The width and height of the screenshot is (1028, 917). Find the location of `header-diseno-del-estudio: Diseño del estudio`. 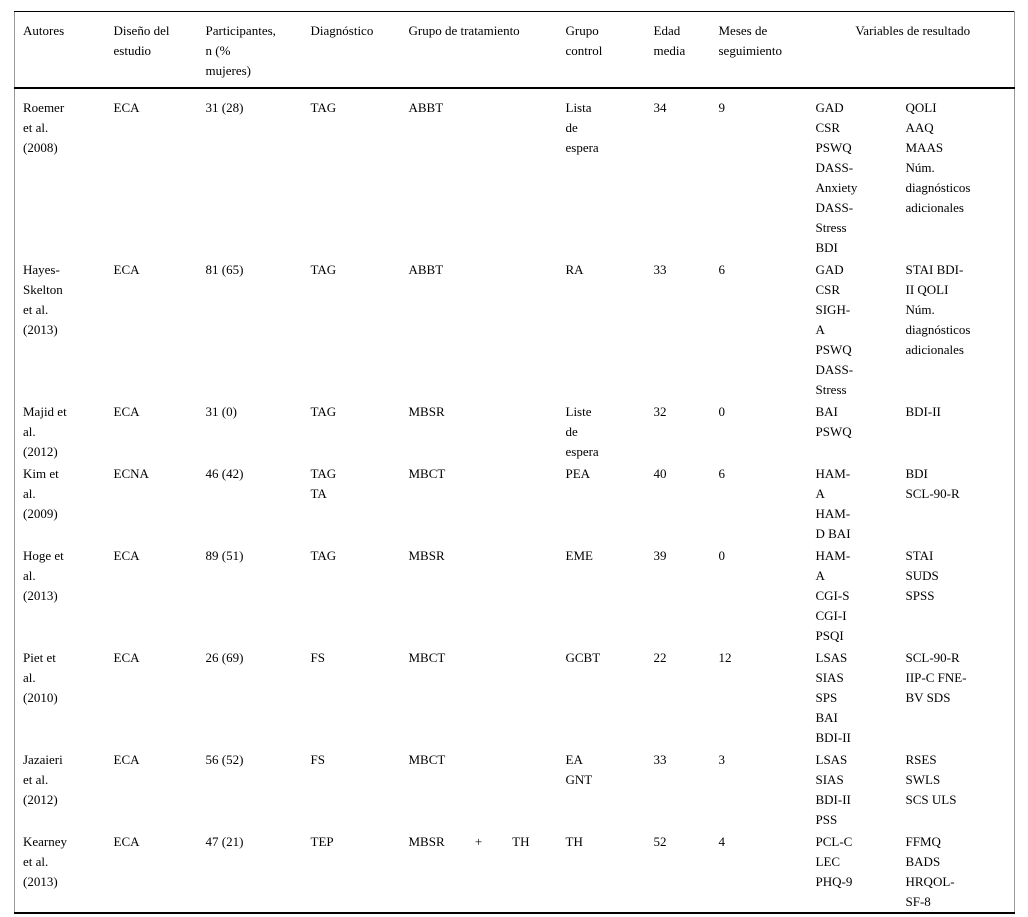

header-diseno-del-estudio: Diseño del estudio is located at coordinates (151, 50).